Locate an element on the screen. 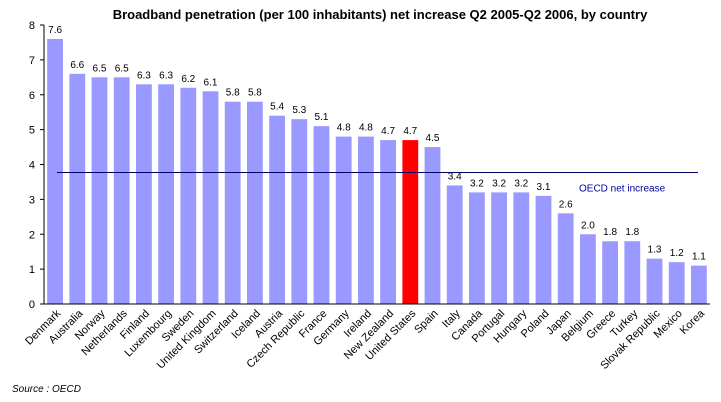  reference-line-group: OECD net increase is located at coordinates (377, 183).